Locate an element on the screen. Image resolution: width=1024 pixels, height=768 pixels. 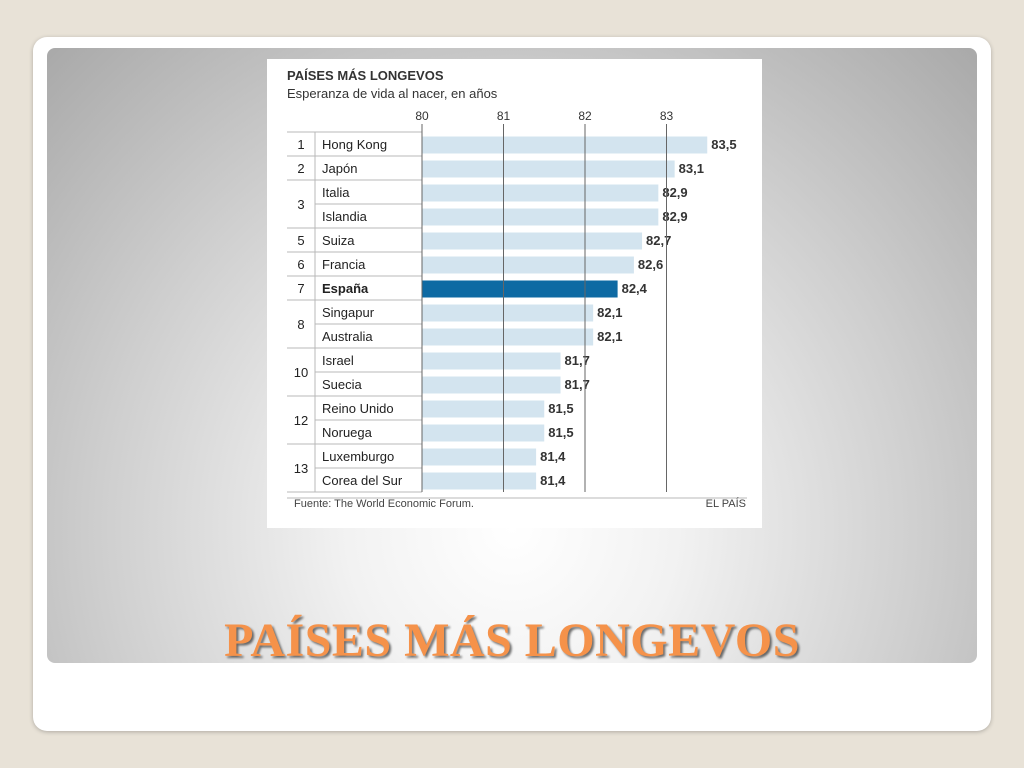
country-label: Italia is located at coordinates (336, 192).